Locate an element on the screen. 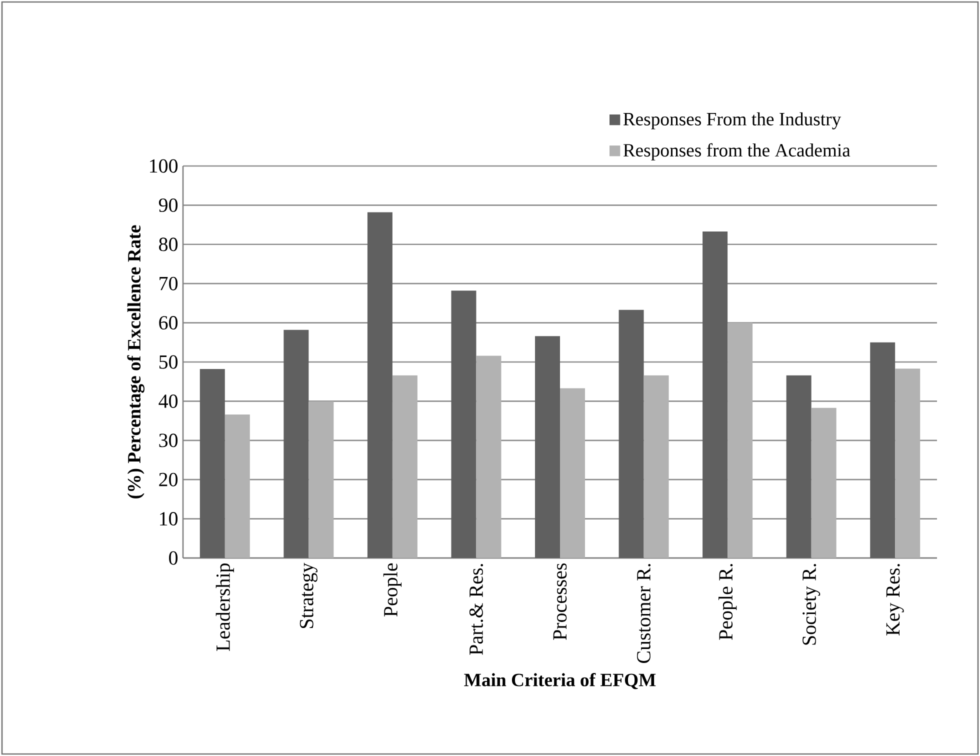  y-tick-label: 100 is located at coordinates (164, 166).